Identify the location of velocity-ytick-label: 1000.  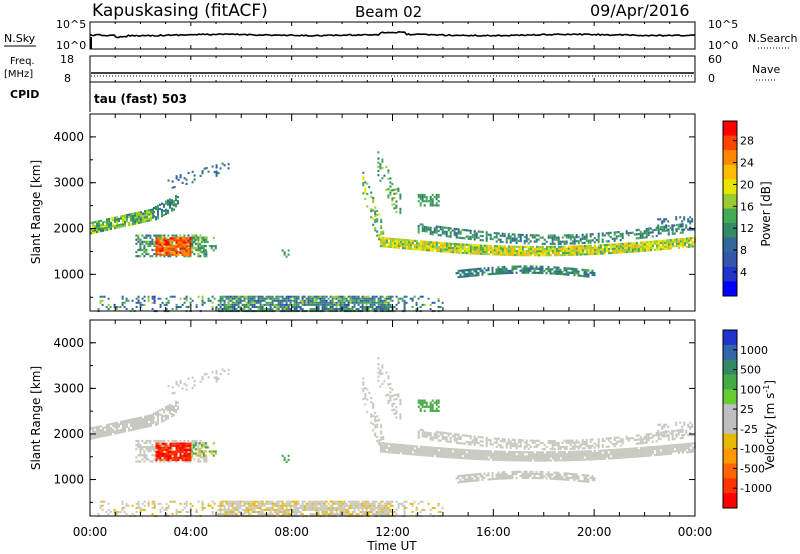
(68, 480).